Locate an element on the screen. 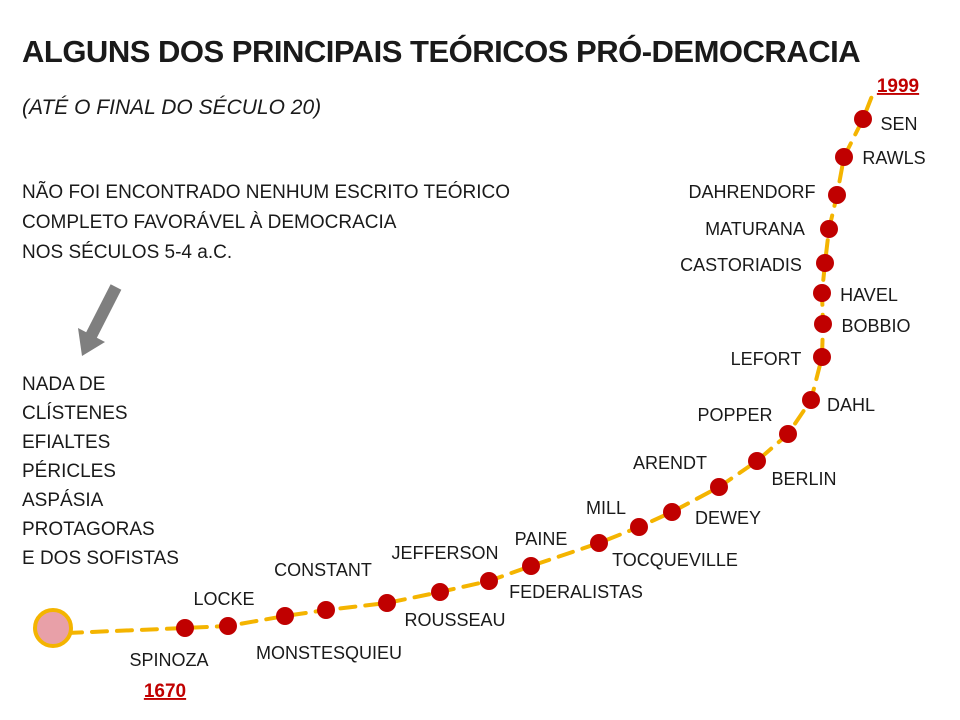 This screenshot has width=960, height=720. theorist-label: LEFORT is located at coordinates (766, 359).